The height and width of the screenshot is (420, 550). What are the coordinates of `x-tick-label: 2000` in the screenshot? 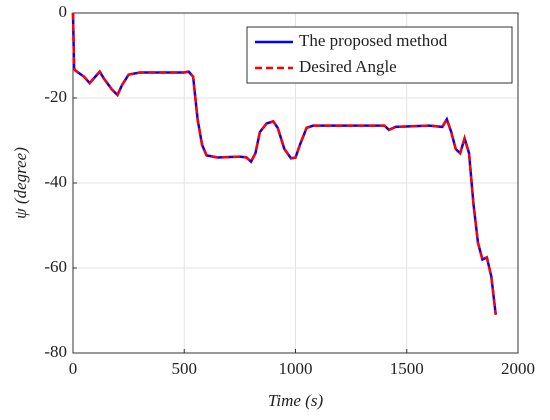 It's located at (518, 368).